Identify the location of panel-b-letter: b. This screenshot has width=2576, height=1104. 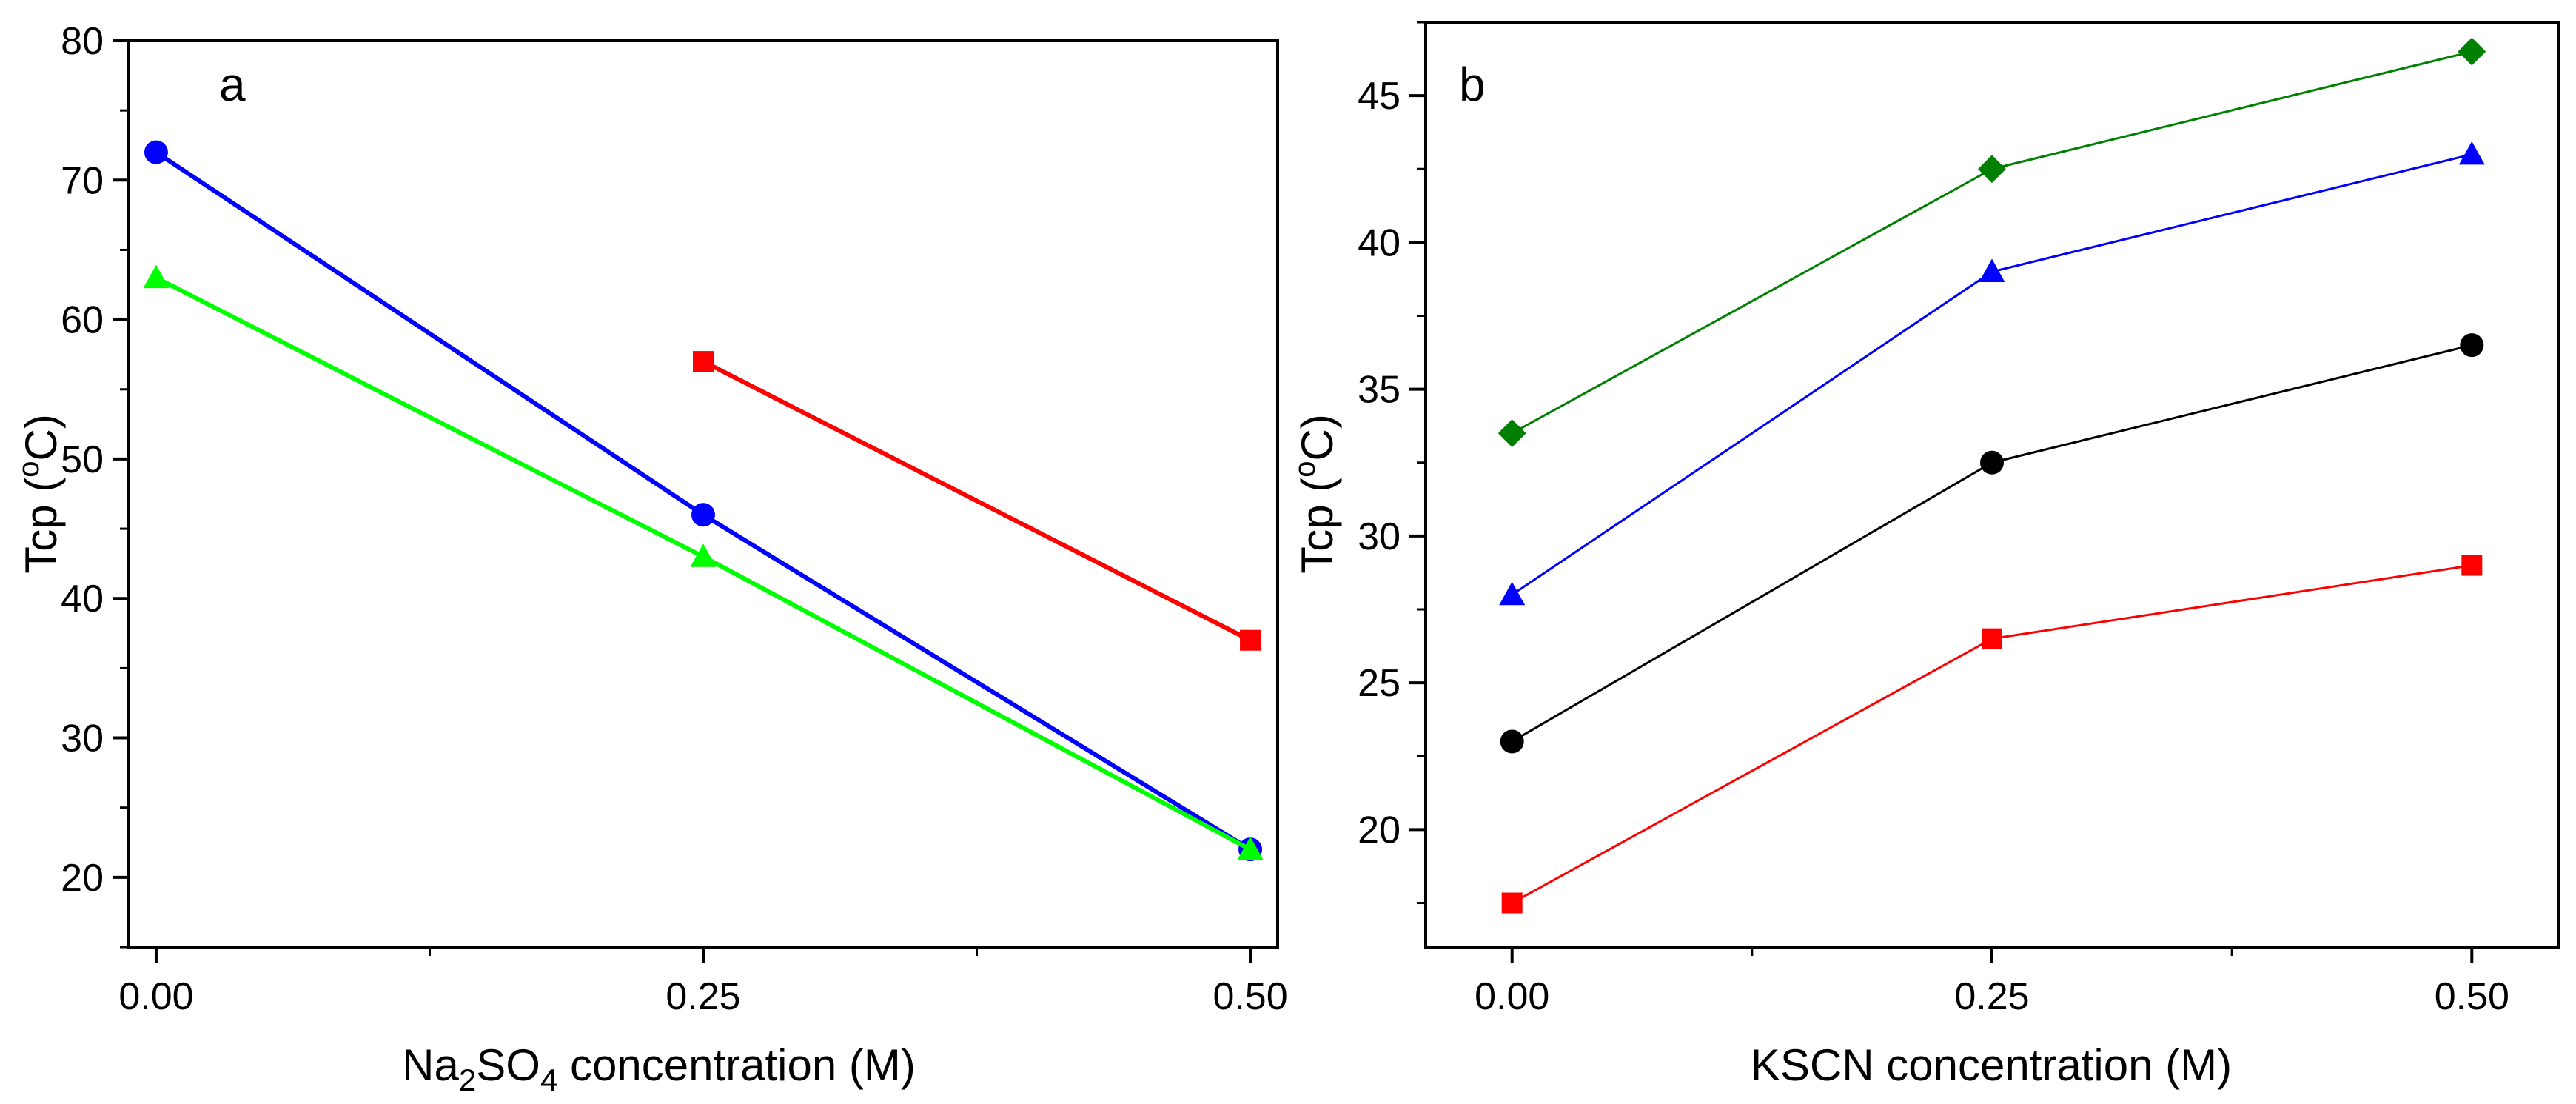
(1472, 84).